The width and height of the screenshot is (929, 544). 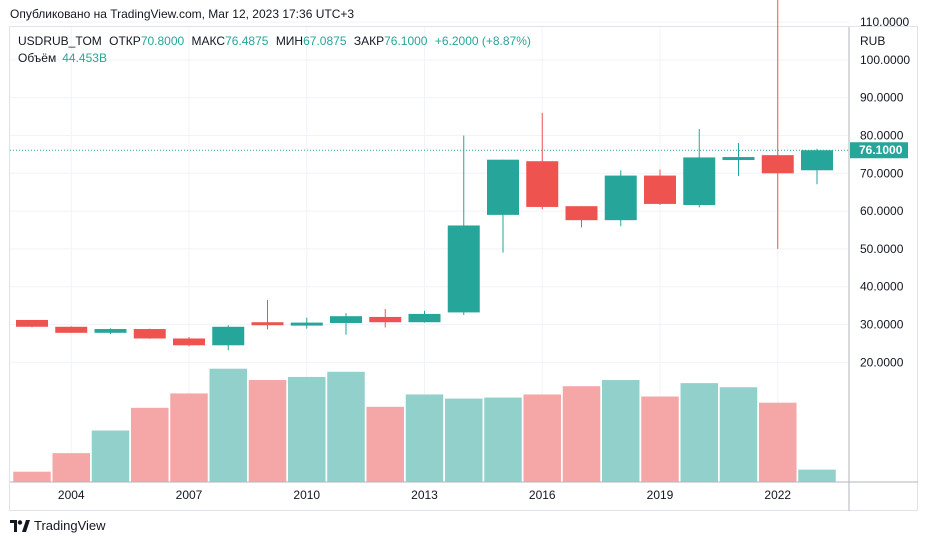 I want to click on last-price-badge, so click(x=879, y=150).